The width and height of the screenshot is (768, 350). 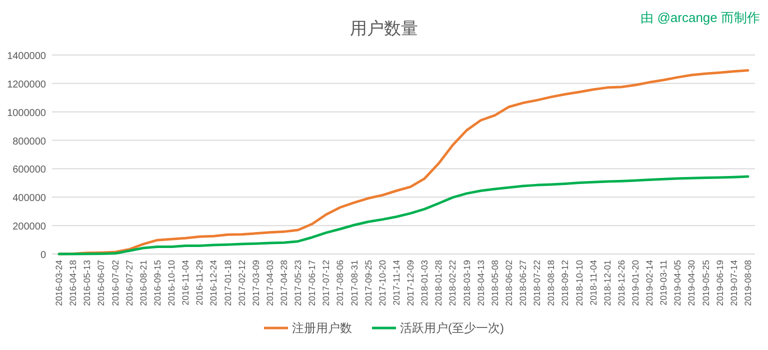 What do you see at coordinates (368, 283) in the screenshot?
I see `x-tick-label: 2017-09-25` at bounding box center [368, 283].